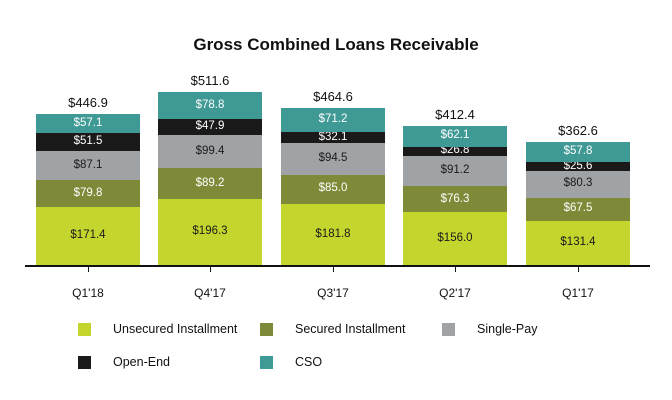  What do you see at coordinates (333, 158) in the screenshot?
I see `bar-segment: $94.5` at bounding box center [333, 158].